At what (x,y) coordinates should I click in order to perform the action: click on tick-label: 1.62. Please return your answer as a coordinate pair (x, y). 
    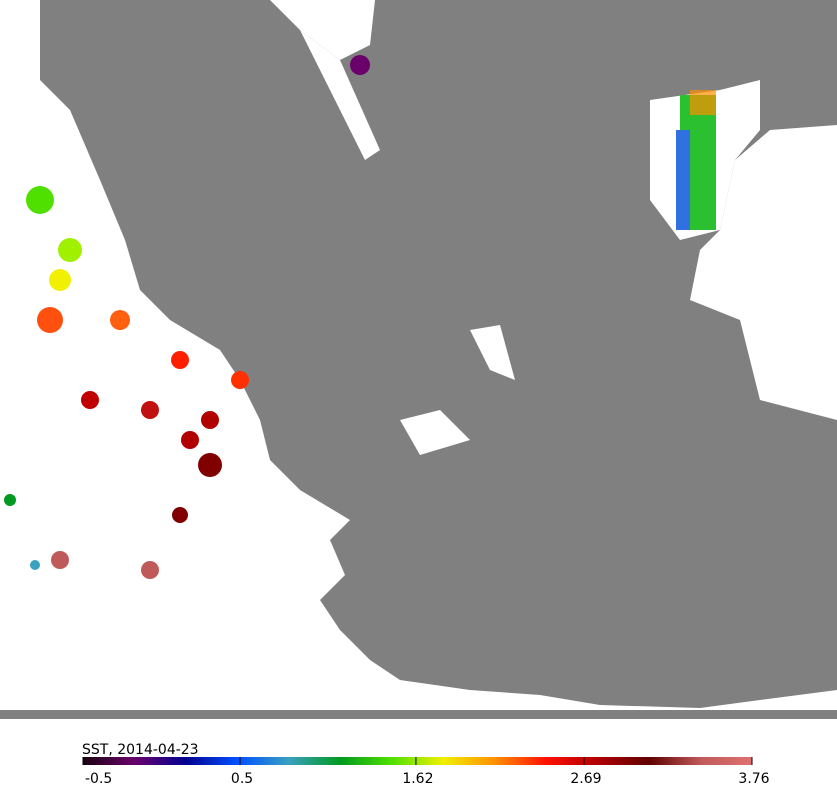
    Looking at the image, I should click on (417, 779).